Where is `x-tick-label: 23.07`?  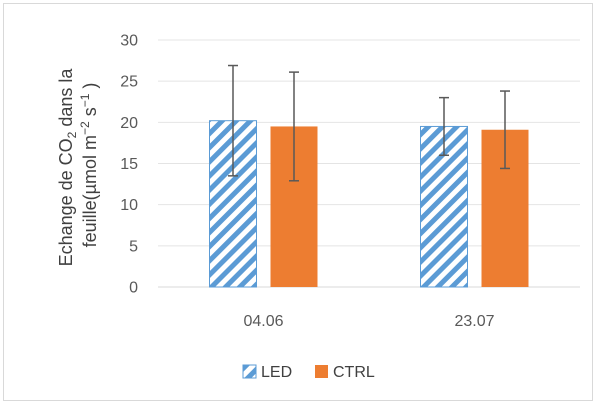 x-tick-label: 23.07 is located at coordinates (474, 321).